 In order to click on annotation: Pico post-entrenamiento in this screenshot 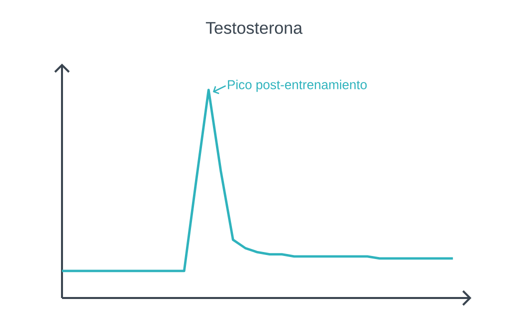, I will do `click(297, 86)`.